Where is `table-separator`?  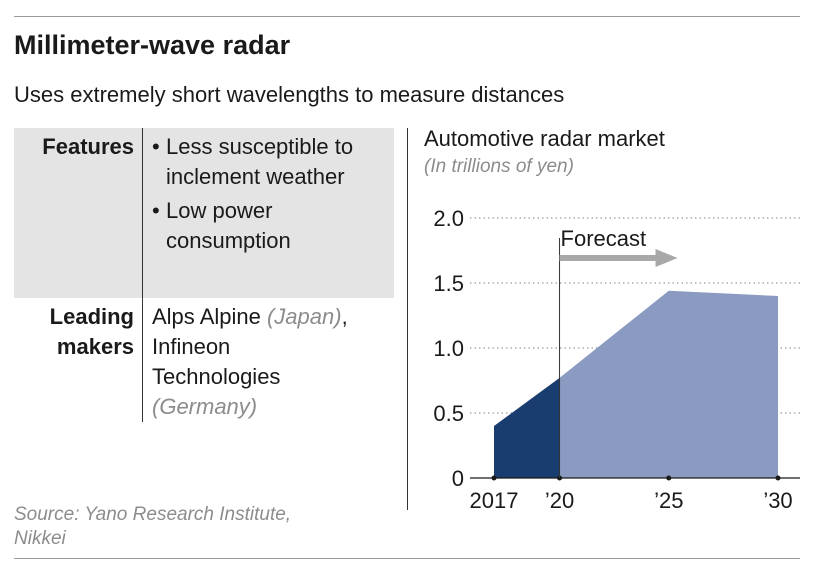 table-separator is located at coordinates (142, 275).